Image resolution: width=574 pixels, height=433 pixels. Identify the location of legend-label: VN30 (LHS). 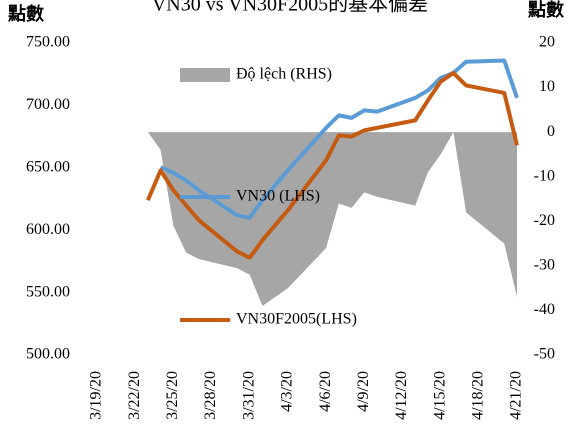
(278, 196).